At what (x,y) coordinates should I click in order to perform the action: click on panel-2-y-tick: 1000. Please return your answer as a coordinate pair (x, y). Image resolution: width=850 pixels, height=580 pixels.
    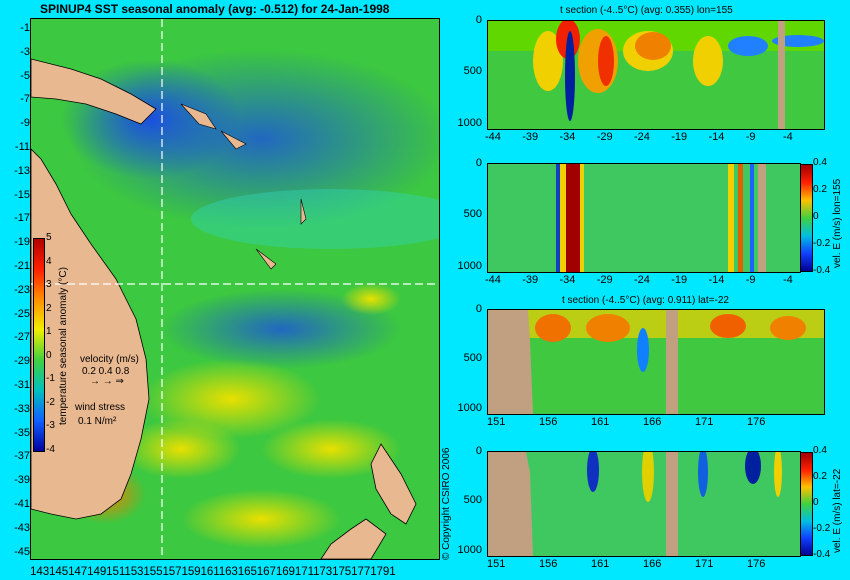
    Looking at the image, I should click on (469, 265).